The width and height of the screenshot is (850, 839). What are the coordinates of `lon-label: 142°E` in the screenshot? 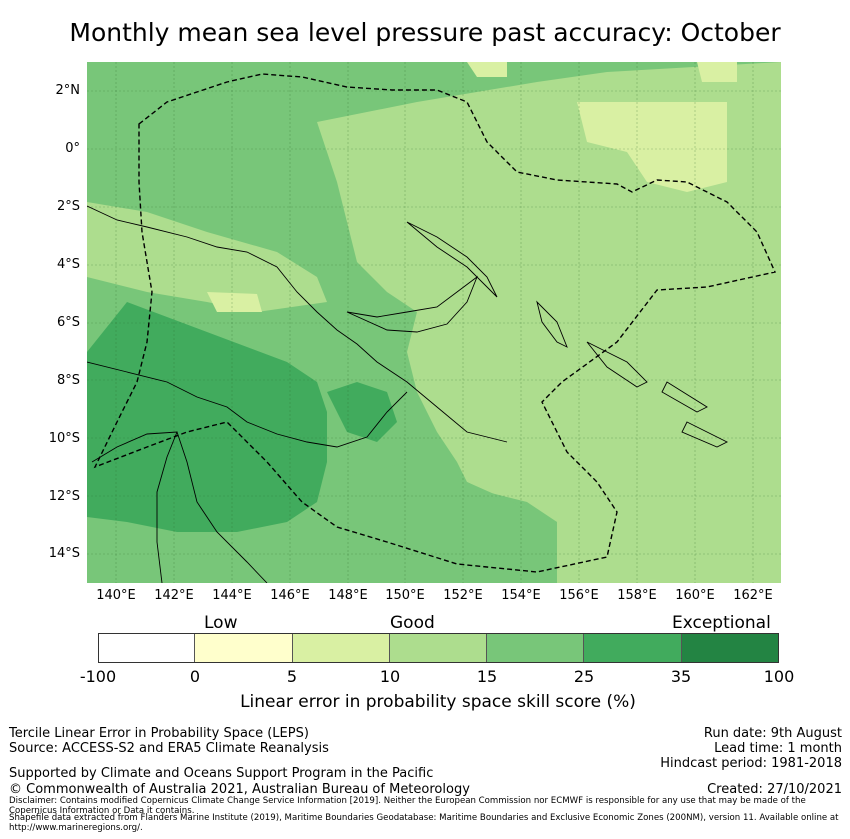 It's located at (174, 595).